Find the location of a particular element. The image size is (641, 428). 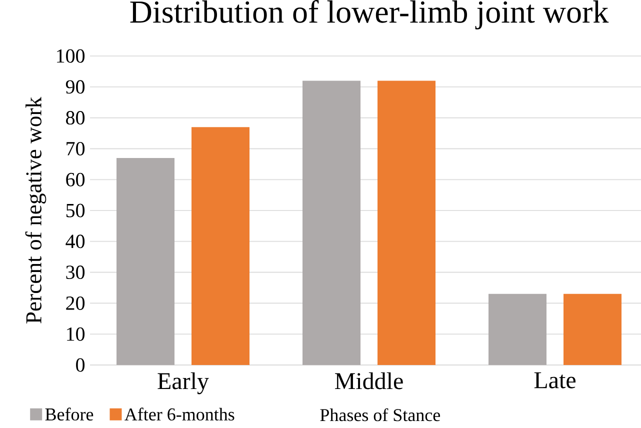

y-tick-label: 70 is located at coordinates (75, 149).